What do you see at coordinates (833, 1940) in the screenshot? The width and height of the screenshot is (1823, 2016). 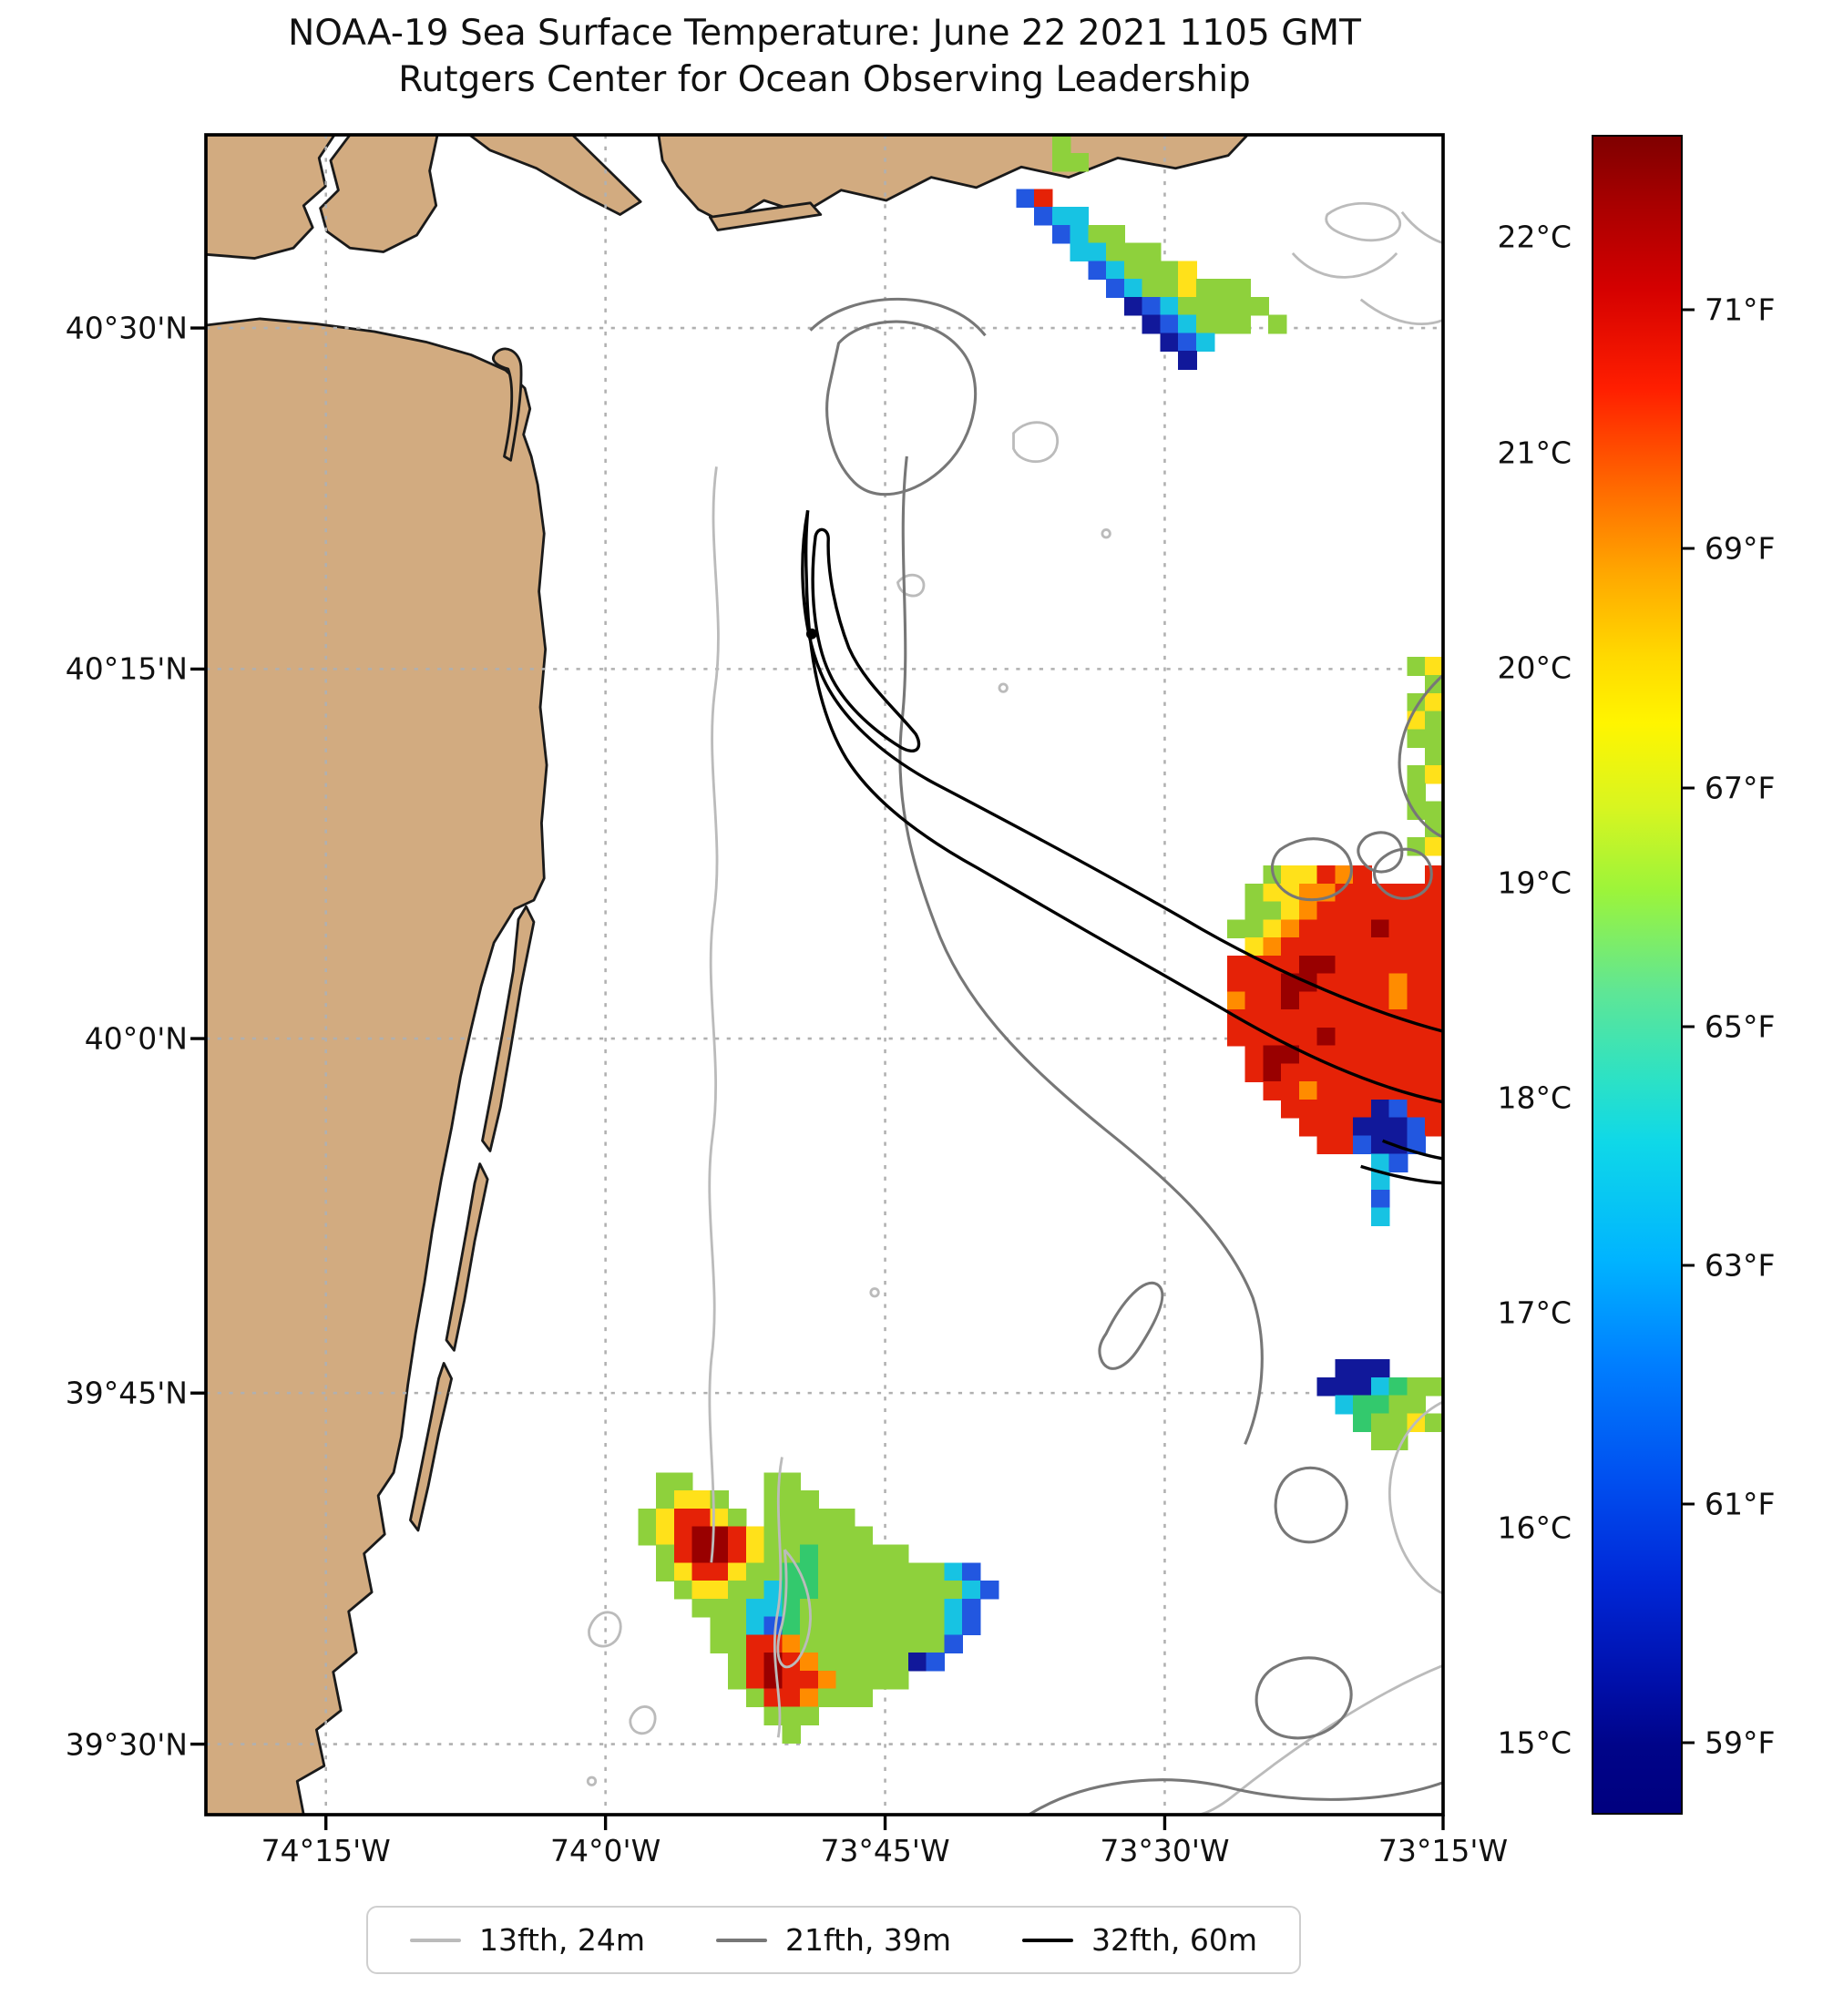 I see `legend: 13fth, 24m 21fth, 39m 32fth, 60m` at bounding box center [833, 1940].